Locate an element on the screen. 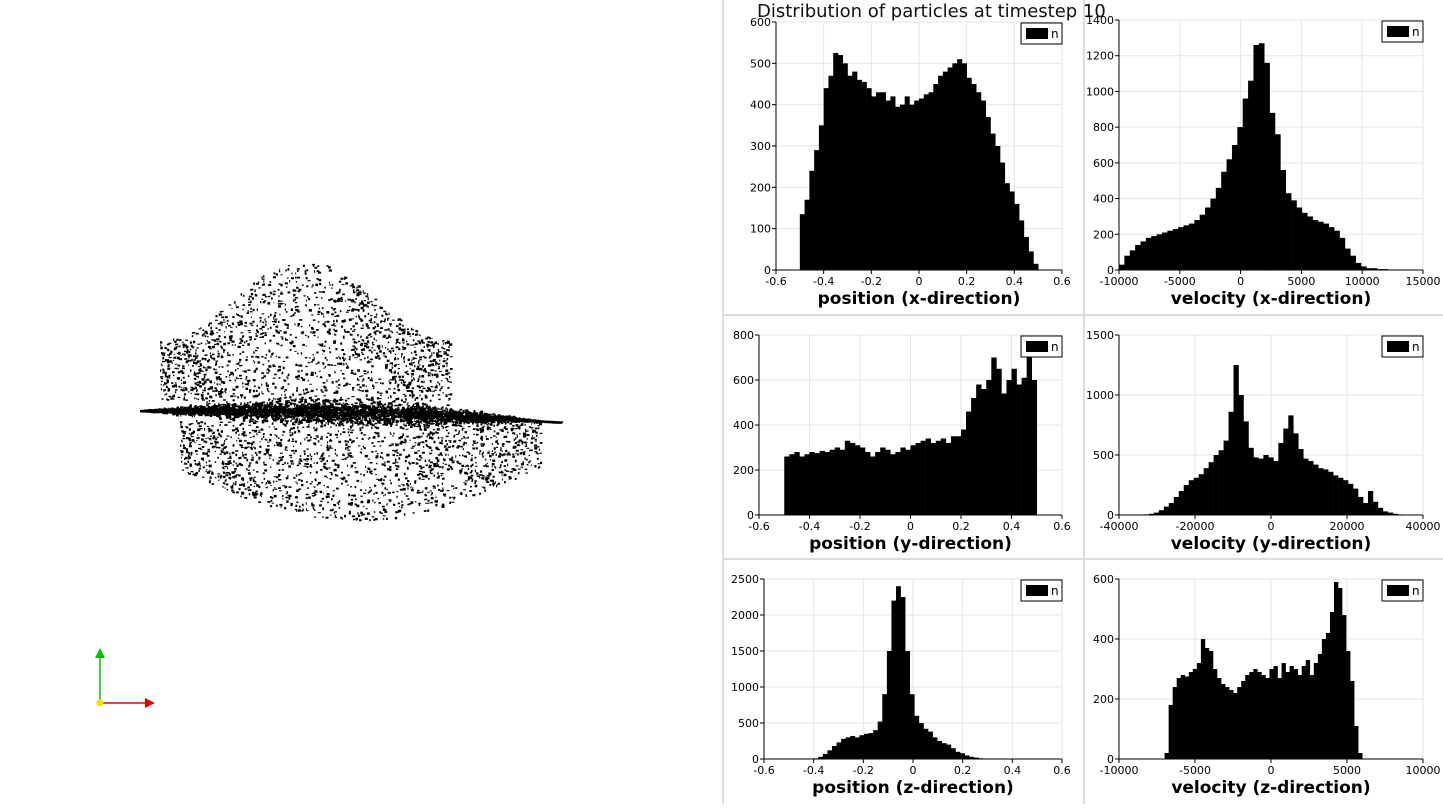 The width and height of the screenshot is (1443, 808). x-tick-label: -5000 is located at coordinates (1195, 770).